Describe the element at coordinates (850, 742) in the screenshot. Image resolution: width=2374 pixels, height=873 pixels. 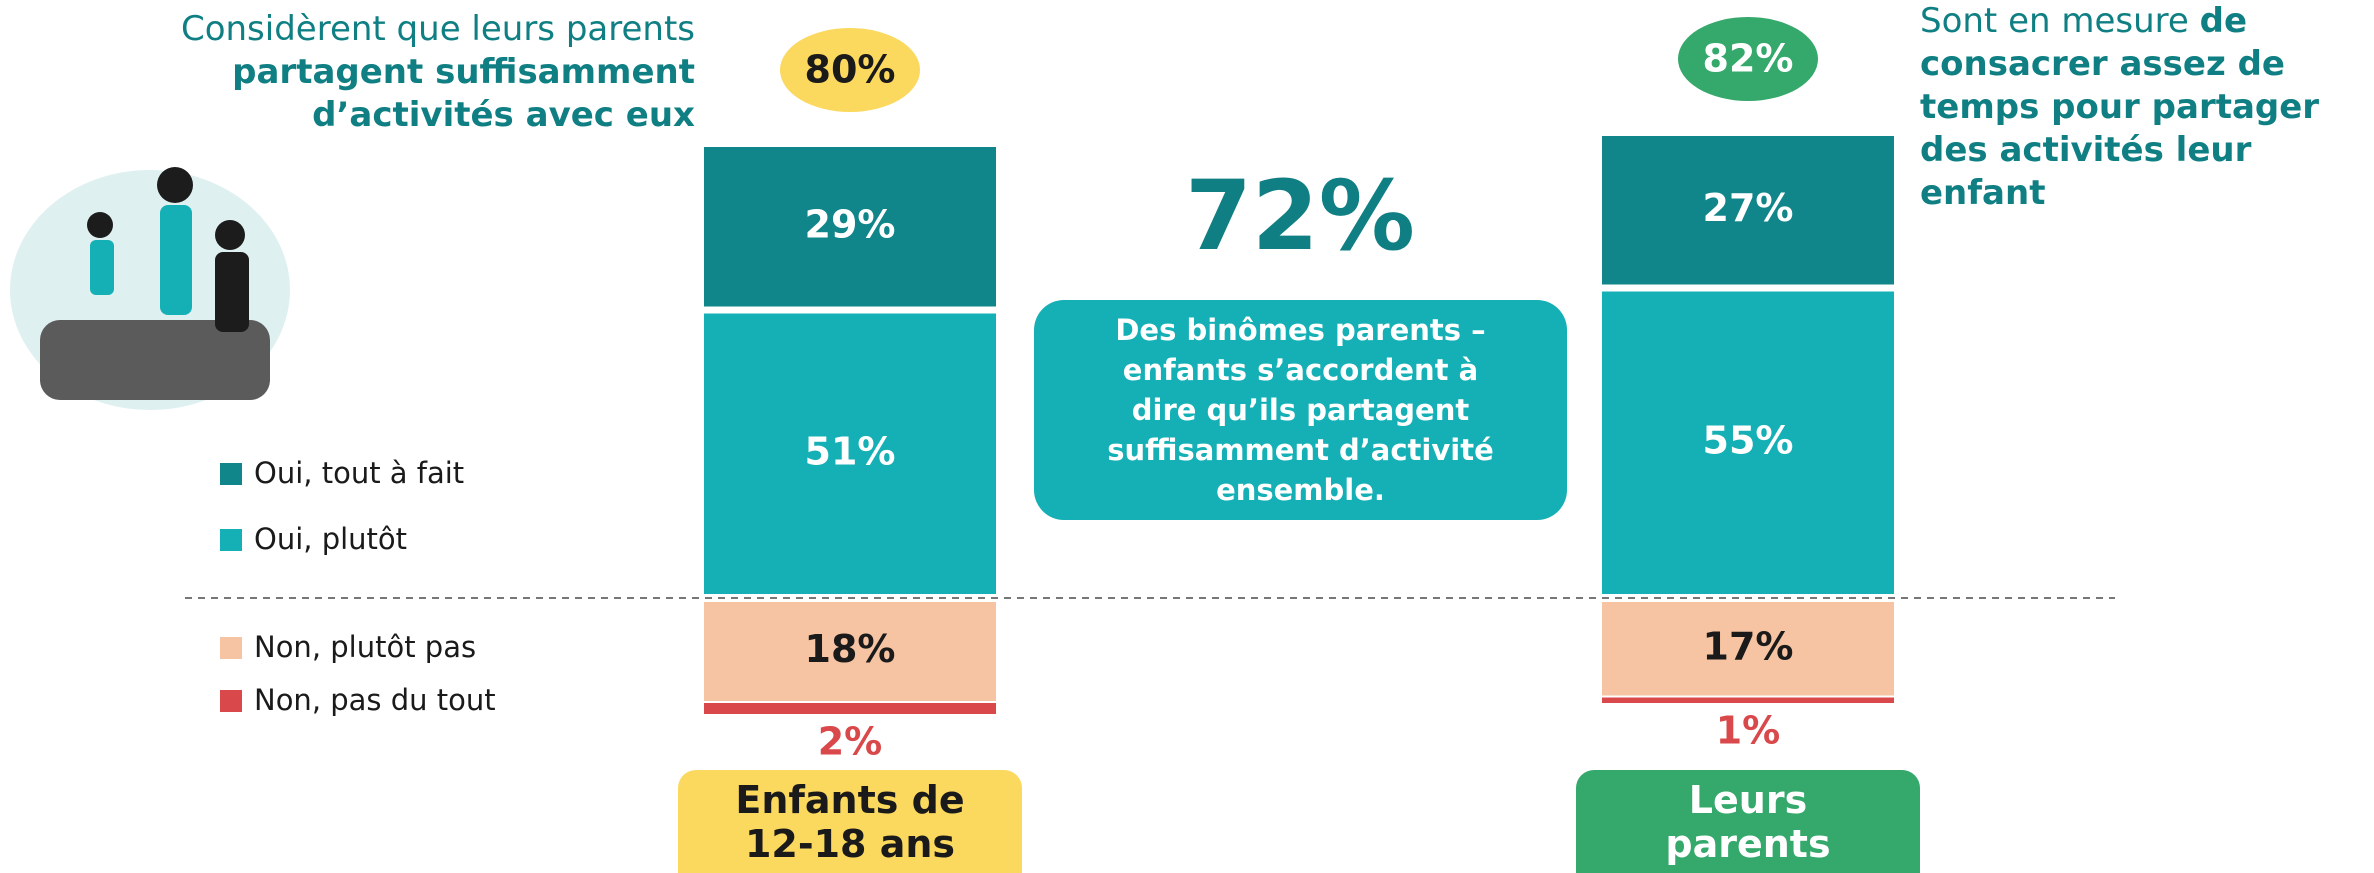
I see `value-label: 2%` at that location.